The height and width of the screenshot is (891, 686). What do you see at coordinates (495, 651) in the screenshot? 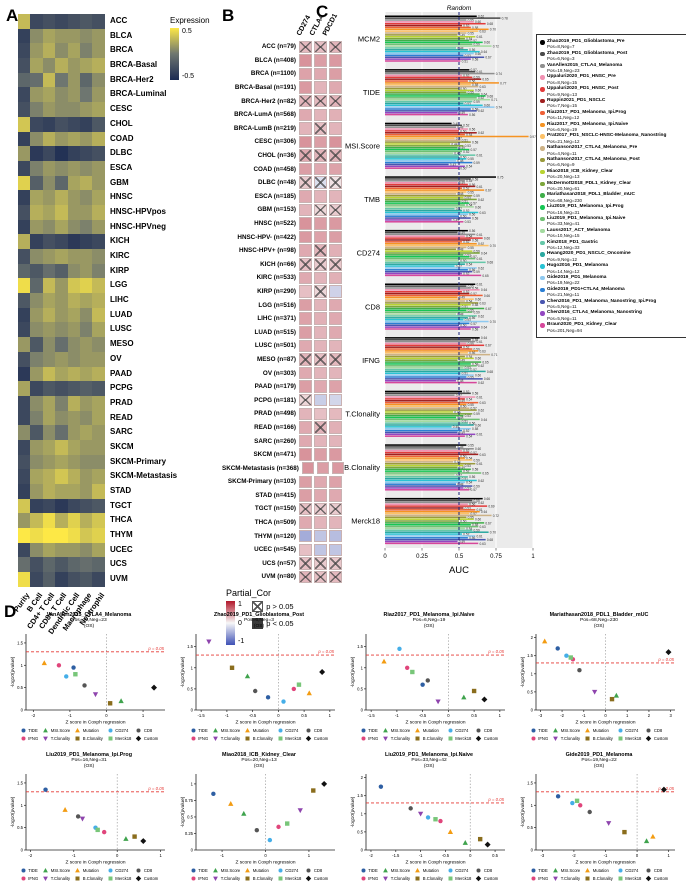
I see `pvalue-threshold-label: p = 0.05` at bounding box center [495, 651].